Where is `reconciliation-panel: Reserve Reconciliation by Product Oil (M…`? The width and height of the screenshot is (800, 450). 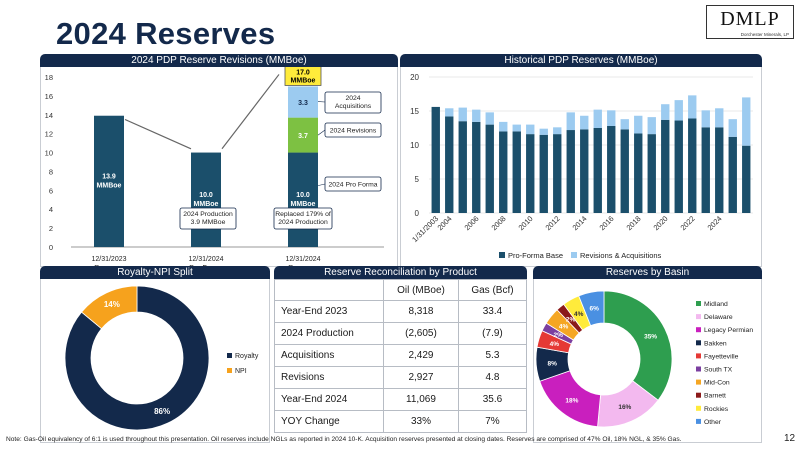 reconciliation-panel: Reserve Reconciliation by Product Oil (M… is located at coordinates (401, 349).